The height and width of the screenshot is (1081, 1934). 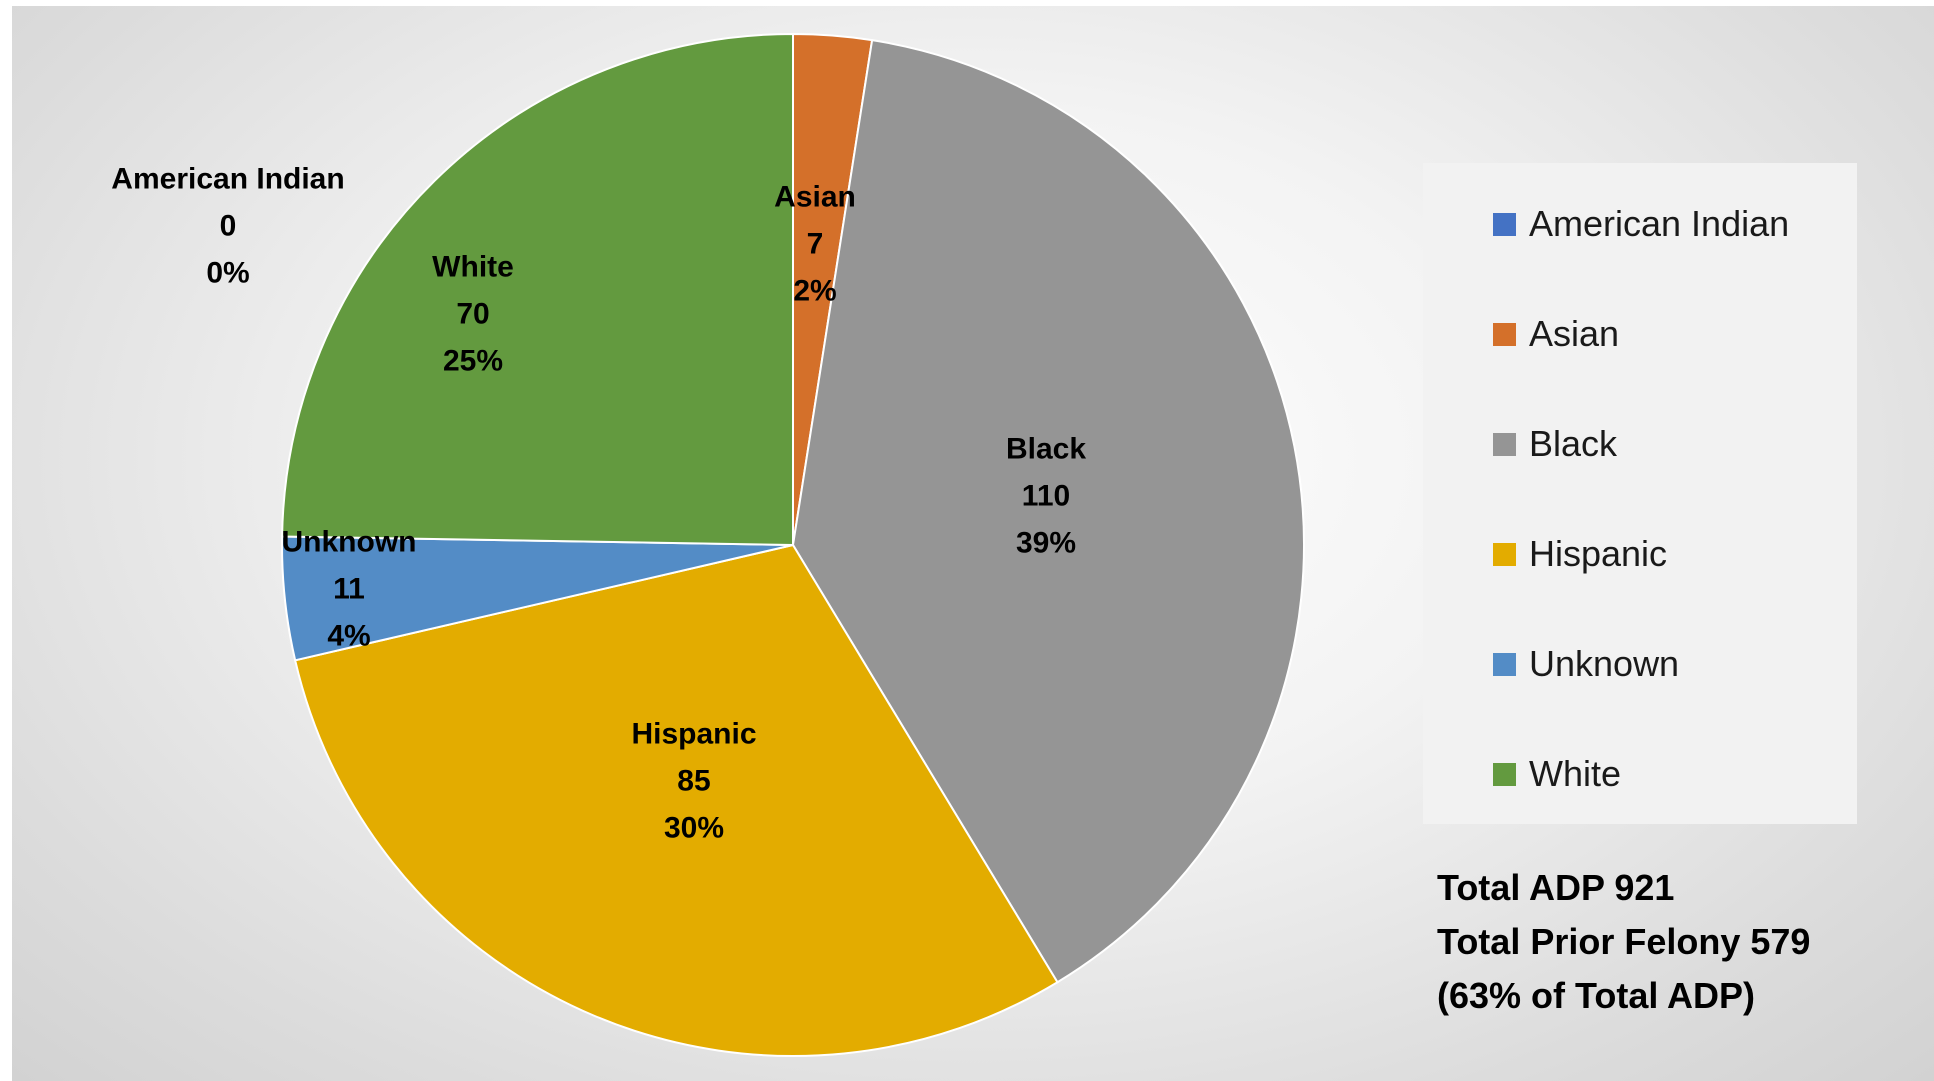 What do you see at coordinates (1604, 663) in the screenshot?
I see `legend-label: Unknown` at bounding box center [1604, 663].